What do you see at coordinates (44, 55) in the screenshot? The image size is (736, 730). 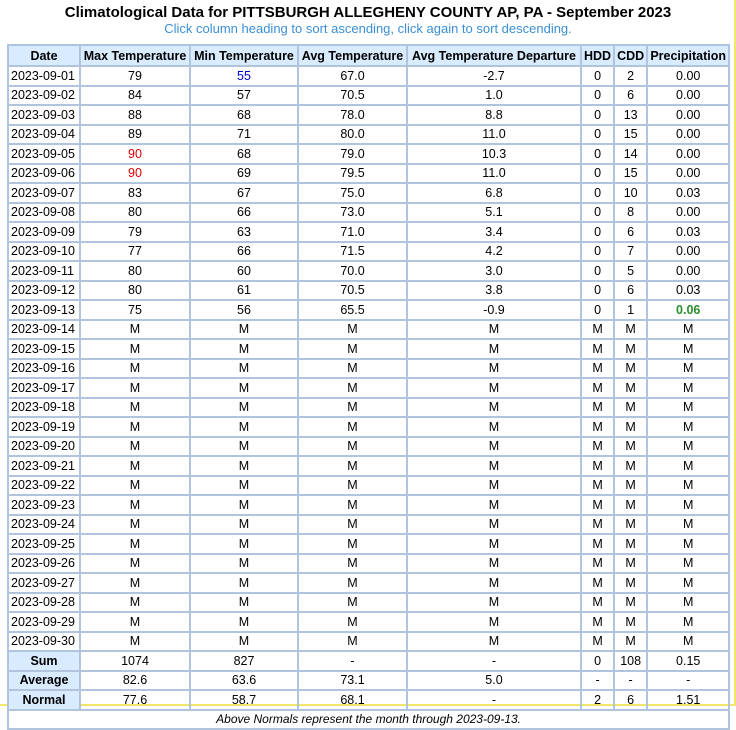 I see `column-header-date: Date` at bounding box center [44, 55].